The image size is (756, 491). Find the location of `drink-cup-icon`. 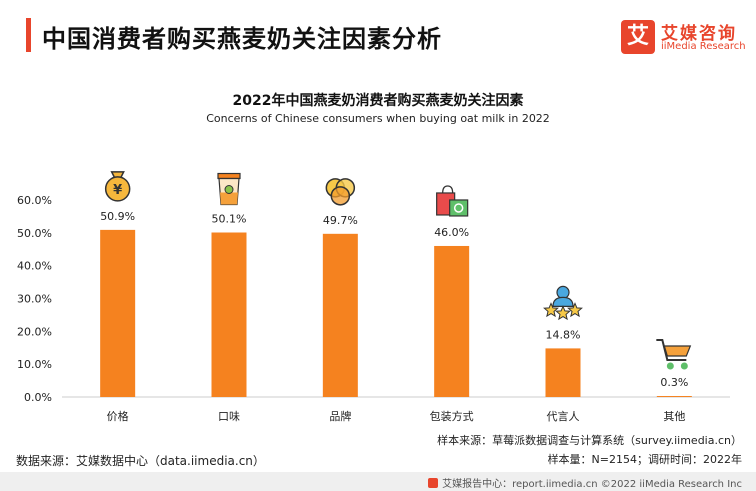

drink-cup-icon is located at coordinates (229, 189).